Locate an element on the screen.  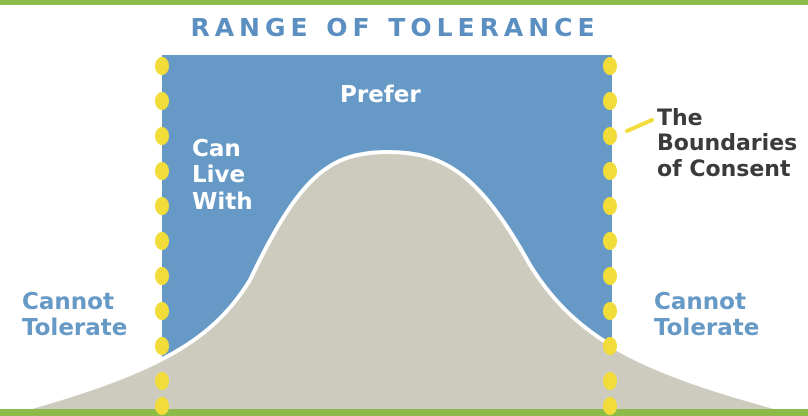
bottom-green-bar is located at coordinates (404, 412).